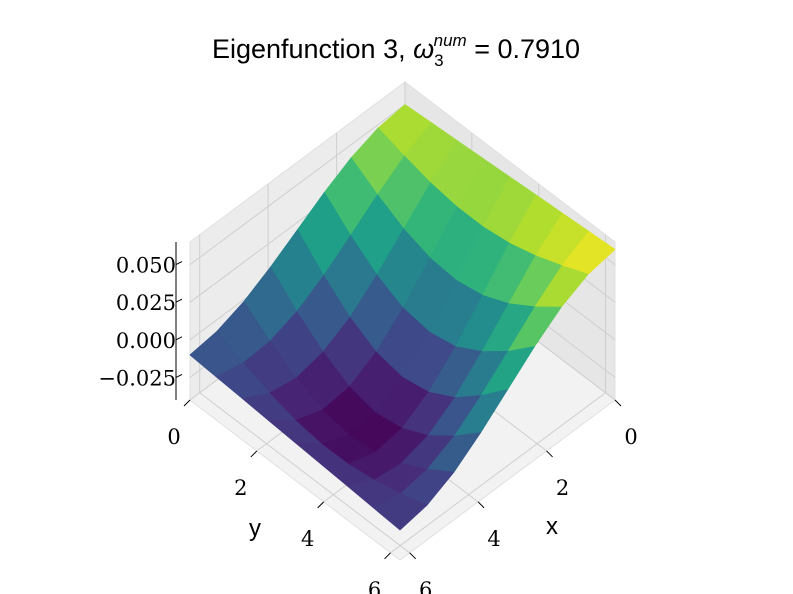 The width and height of the screenshot is (793, 594). What do you see at coordinates (552, 526) in the screenshot?
I see `x-axis-label: x` at bounding box center [552, 526].